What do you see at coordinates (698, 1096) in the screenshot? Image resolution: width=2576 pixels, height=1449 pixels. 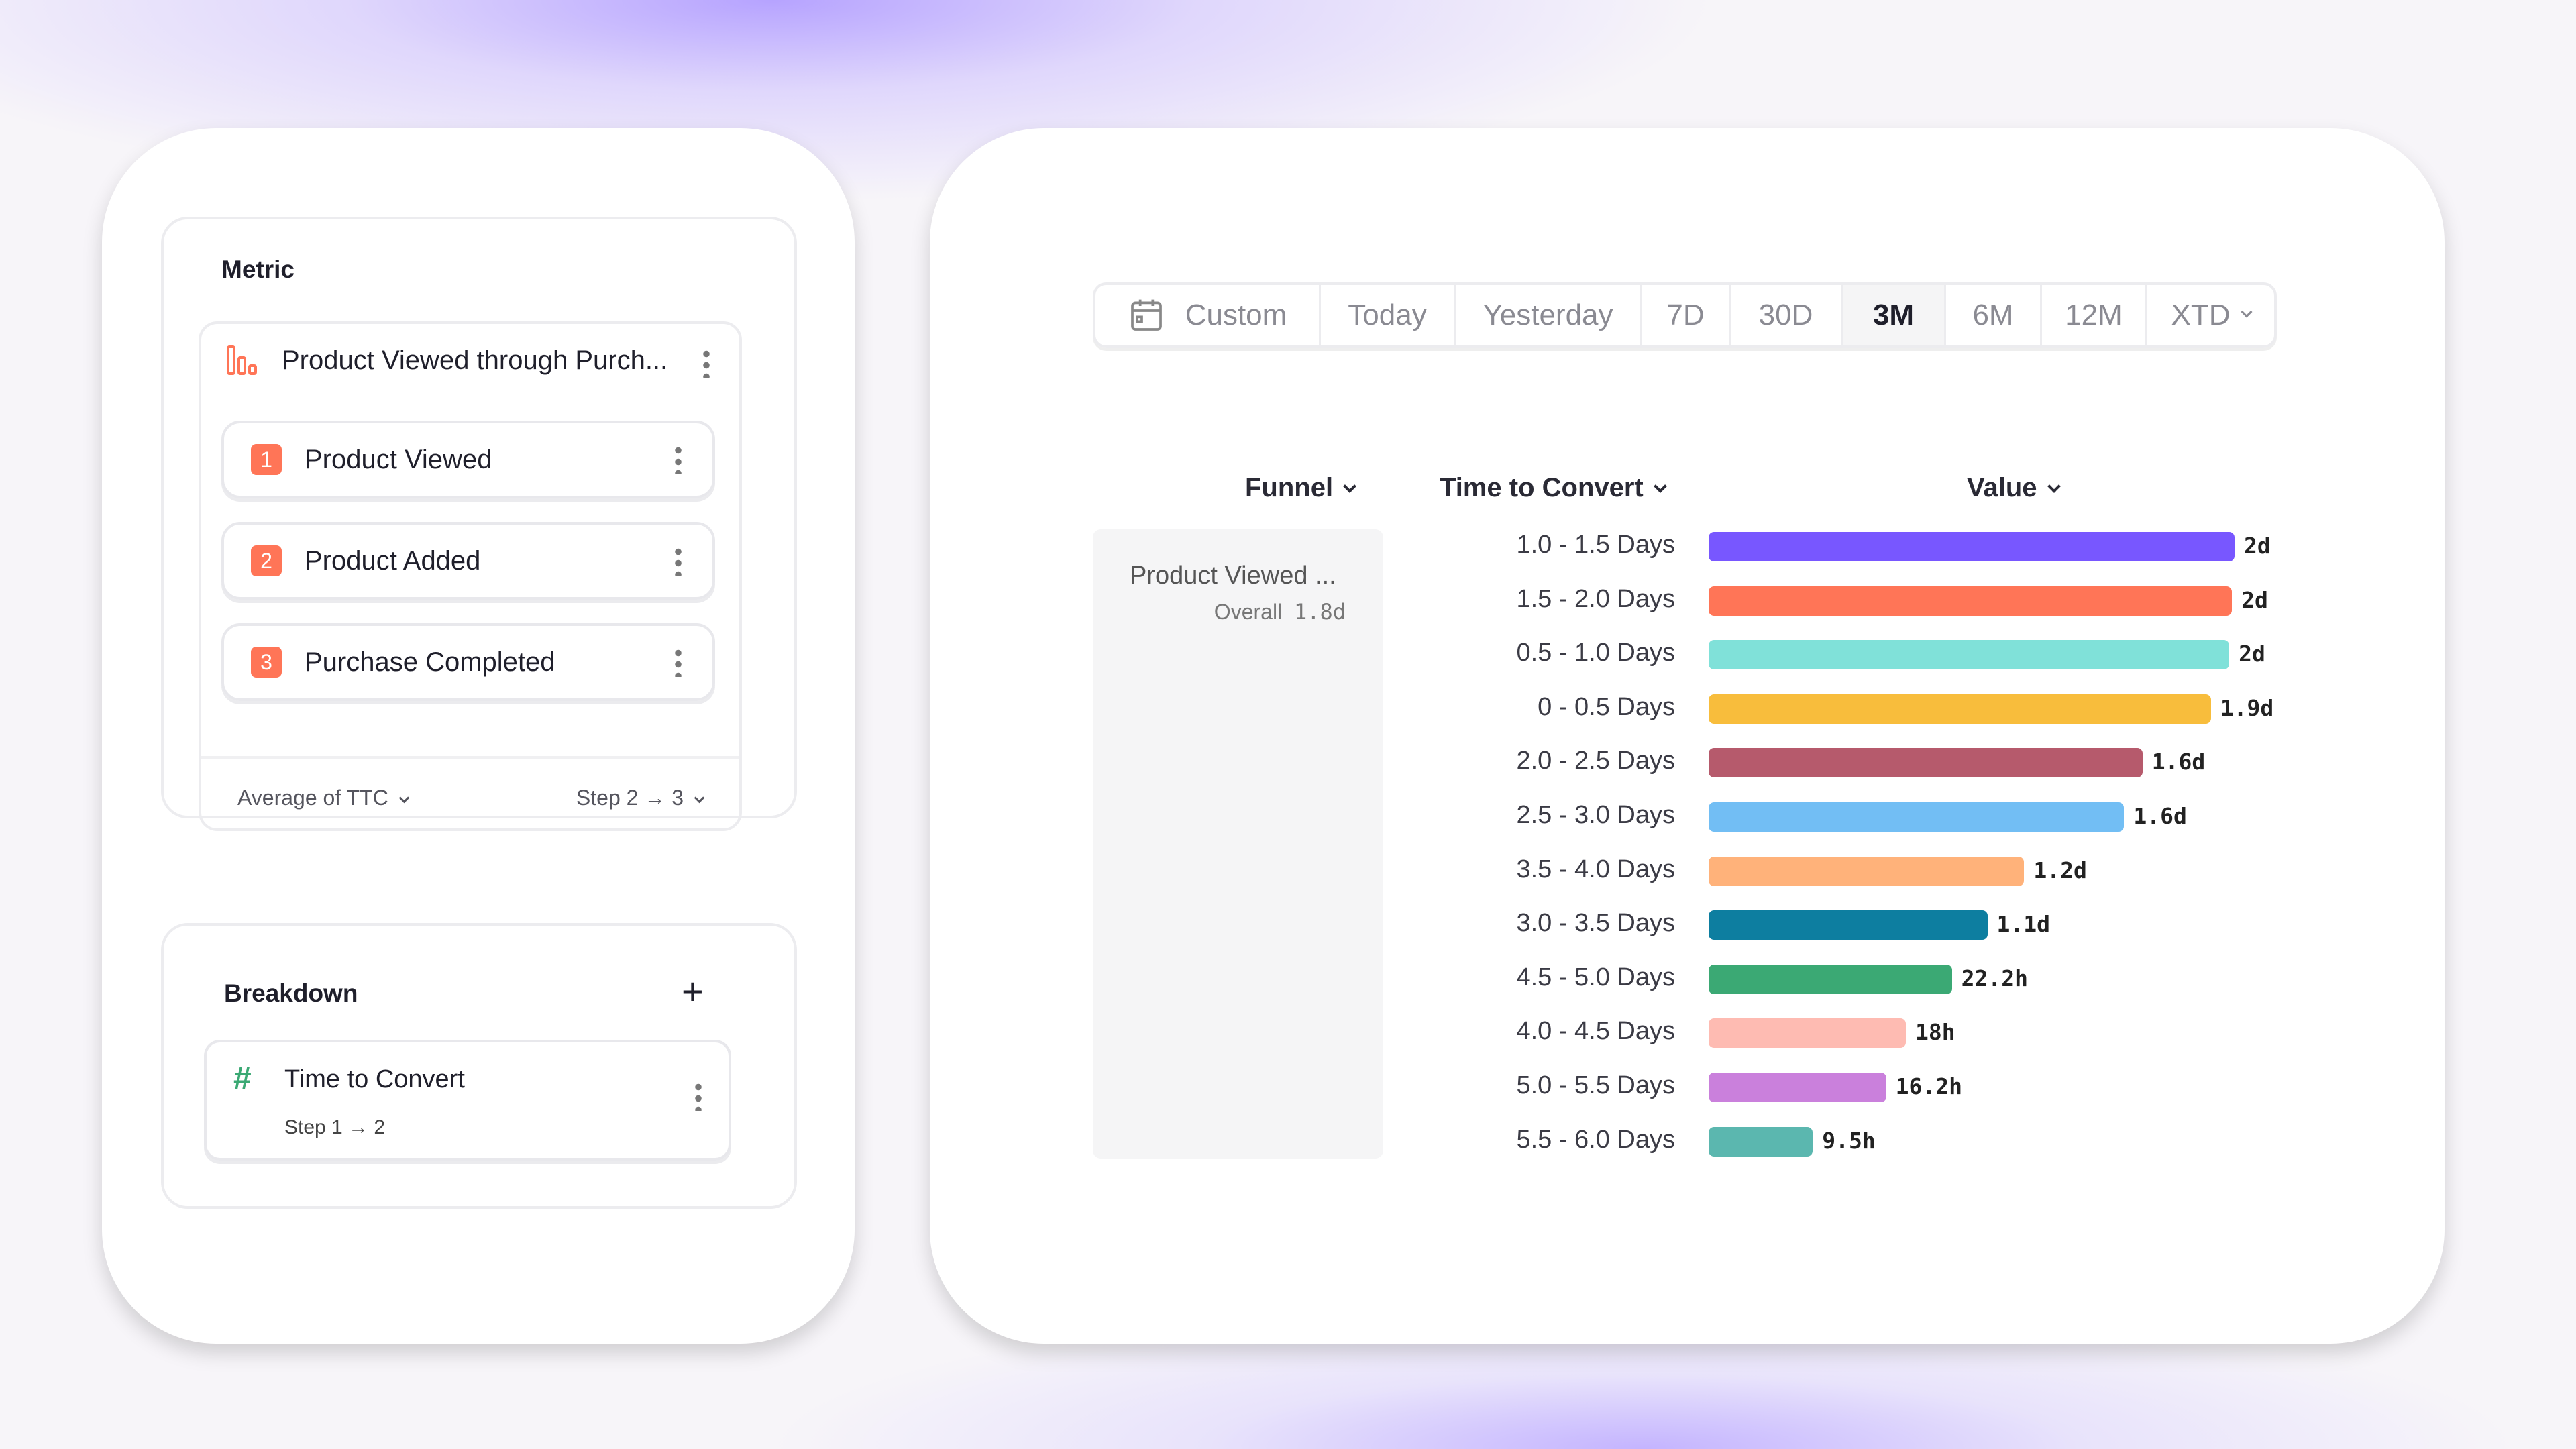 I see `breakdown-more-icon` at bounding box center [698, 1096].